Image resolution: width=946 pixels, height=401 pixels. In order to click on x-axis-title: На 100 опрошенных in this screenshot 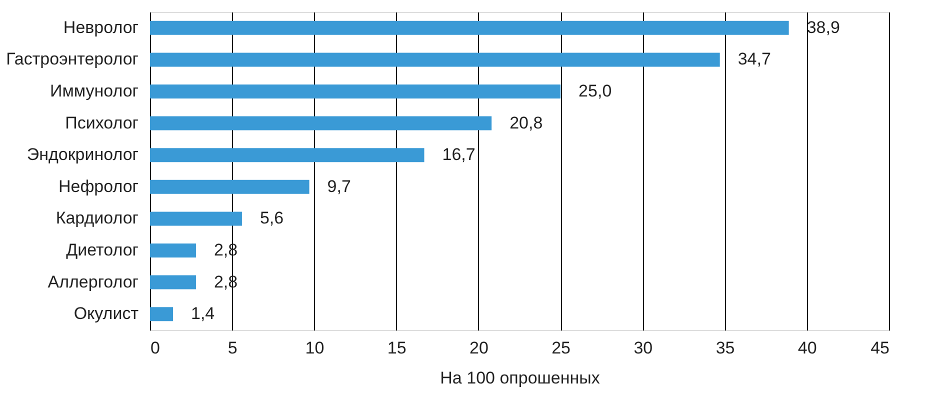, I will do `click(520, 378)`.